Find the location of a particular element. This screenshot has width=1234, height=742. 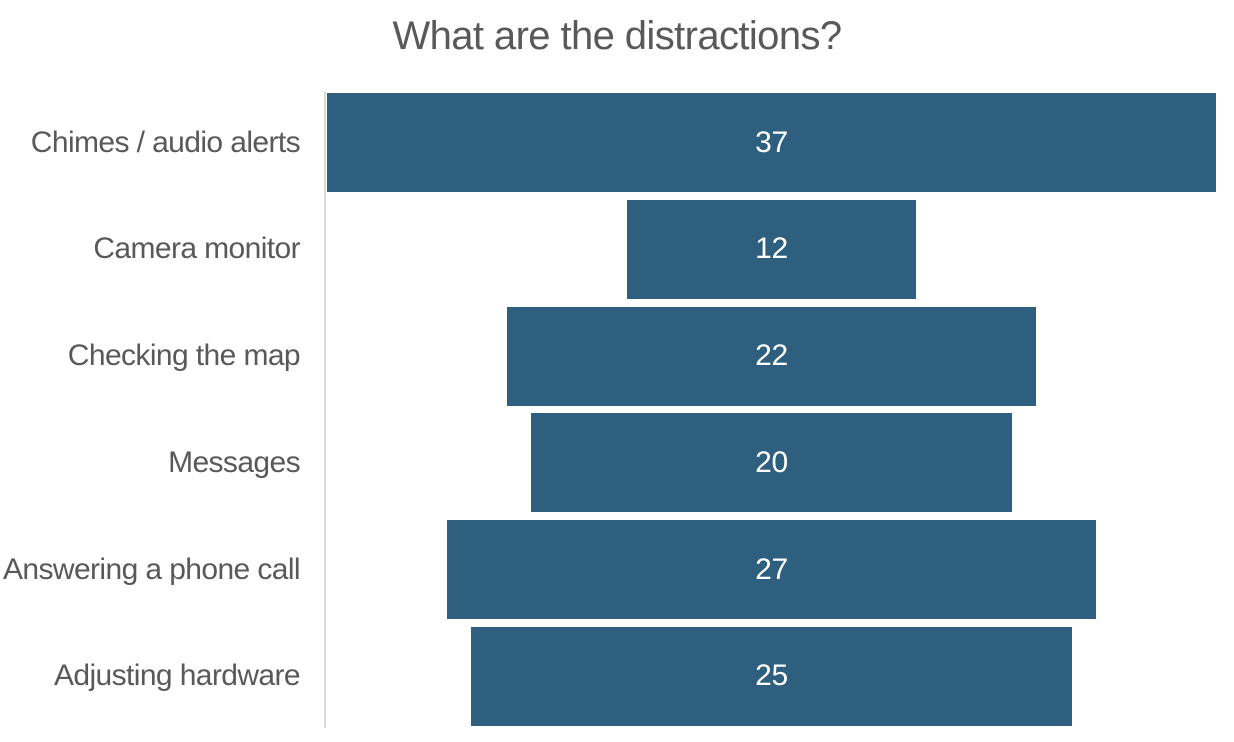

chart-row: Messages 20 is located at coordinates (617, 463).